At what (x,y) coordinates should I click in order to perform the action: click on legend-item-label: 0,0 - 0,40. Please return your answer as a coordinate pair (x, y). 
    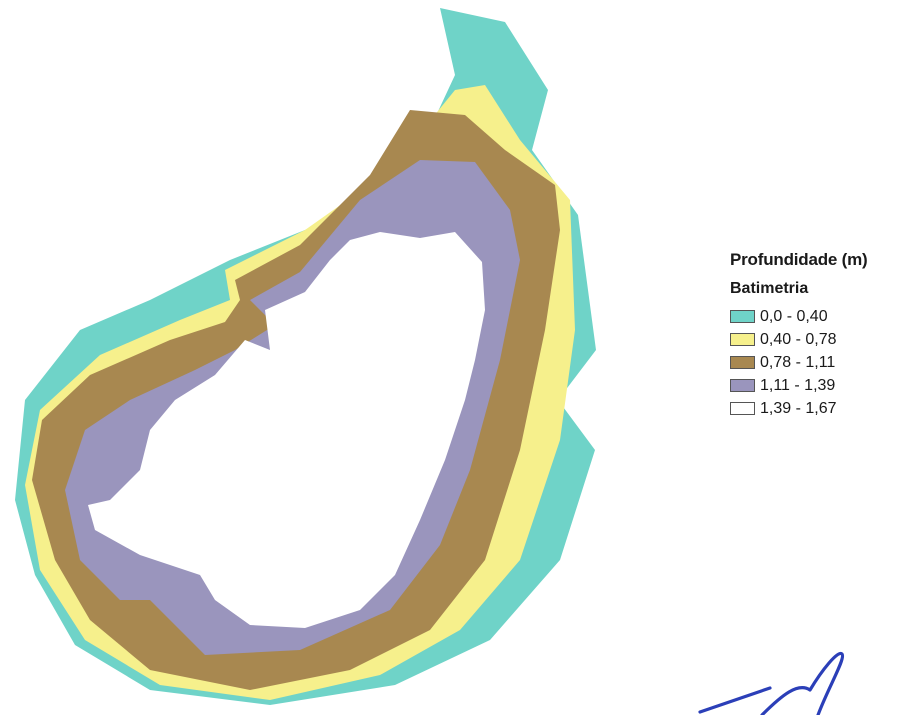
    Looking at the image, I should click on (794, 316).